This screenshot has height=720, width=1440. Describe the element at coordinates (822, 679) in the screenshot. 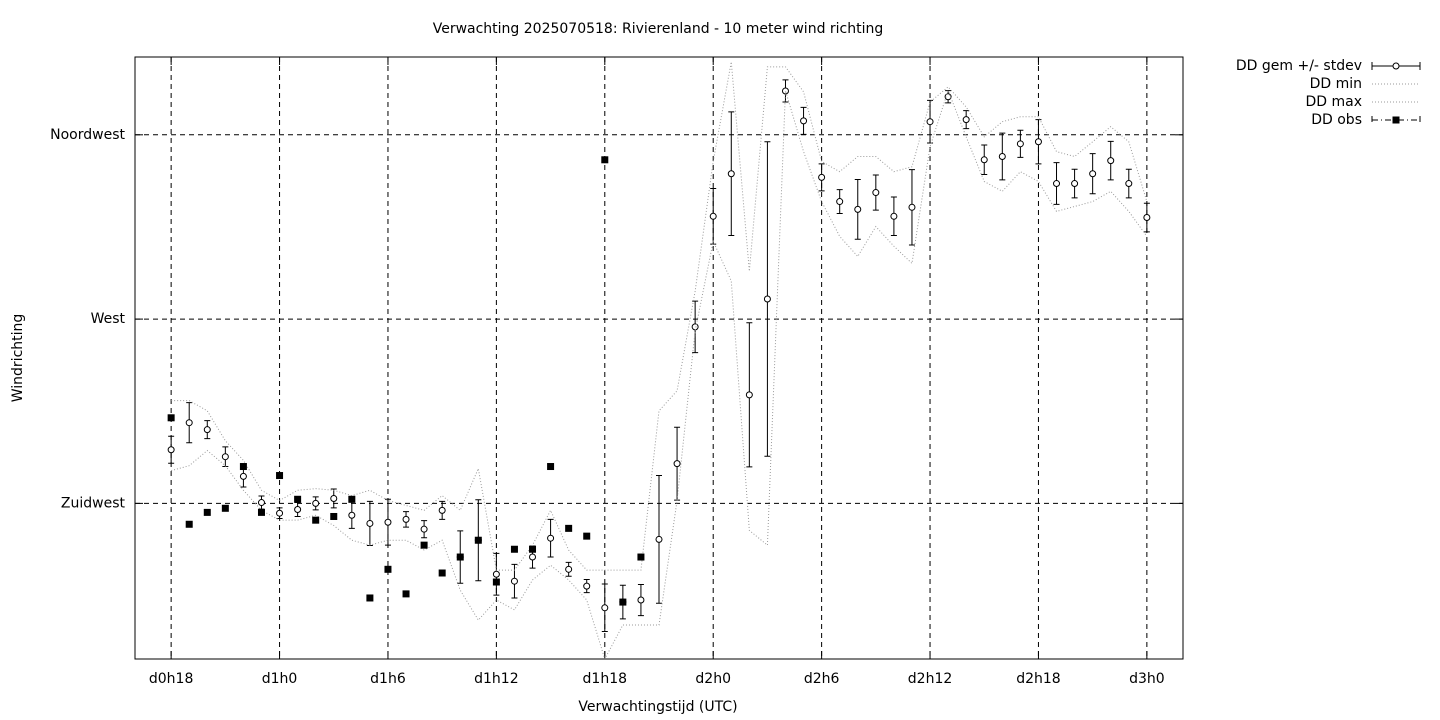

I see `x-tick-label: d2h6` at that location.